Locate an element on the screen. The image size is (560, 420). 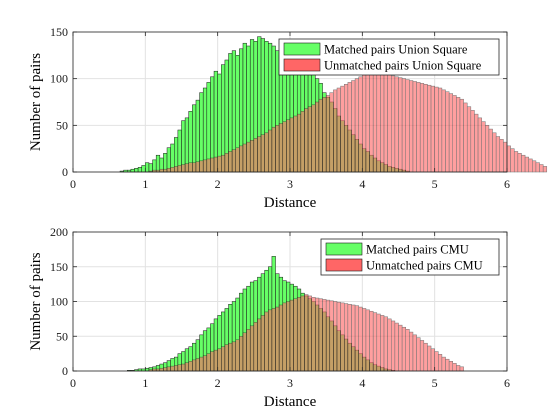
legend-entry: Unmatched pairs CMU is located at coordinates (424, 266).